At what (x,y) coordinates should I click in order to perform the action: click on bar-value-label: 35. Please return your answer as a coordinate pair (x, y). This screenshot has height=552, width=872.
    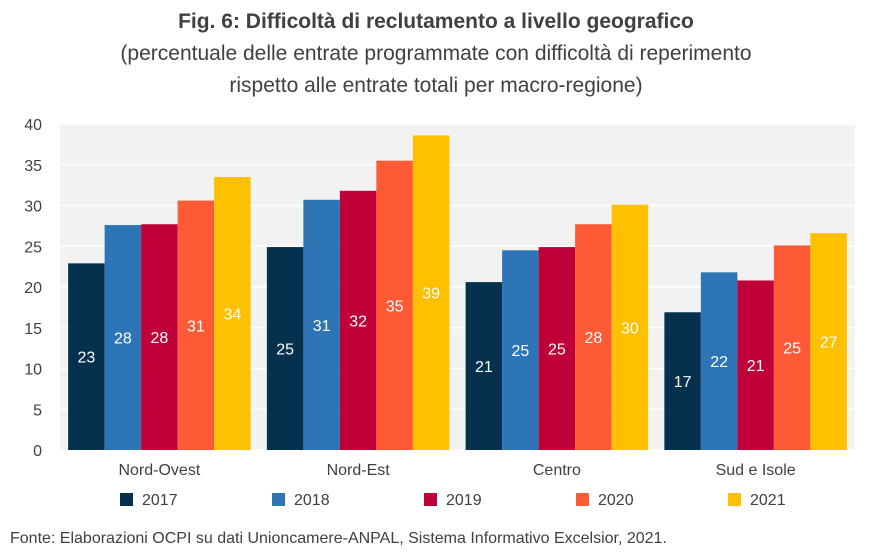
    Looking at the image, I should click on (395, 306).